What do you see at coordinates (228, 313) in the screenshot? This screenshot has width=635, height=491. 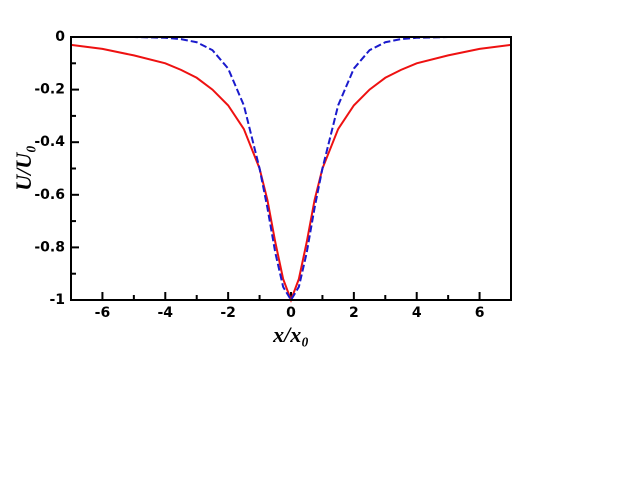 I see `x-tick-label: -2` at bounding box center [228, 313].